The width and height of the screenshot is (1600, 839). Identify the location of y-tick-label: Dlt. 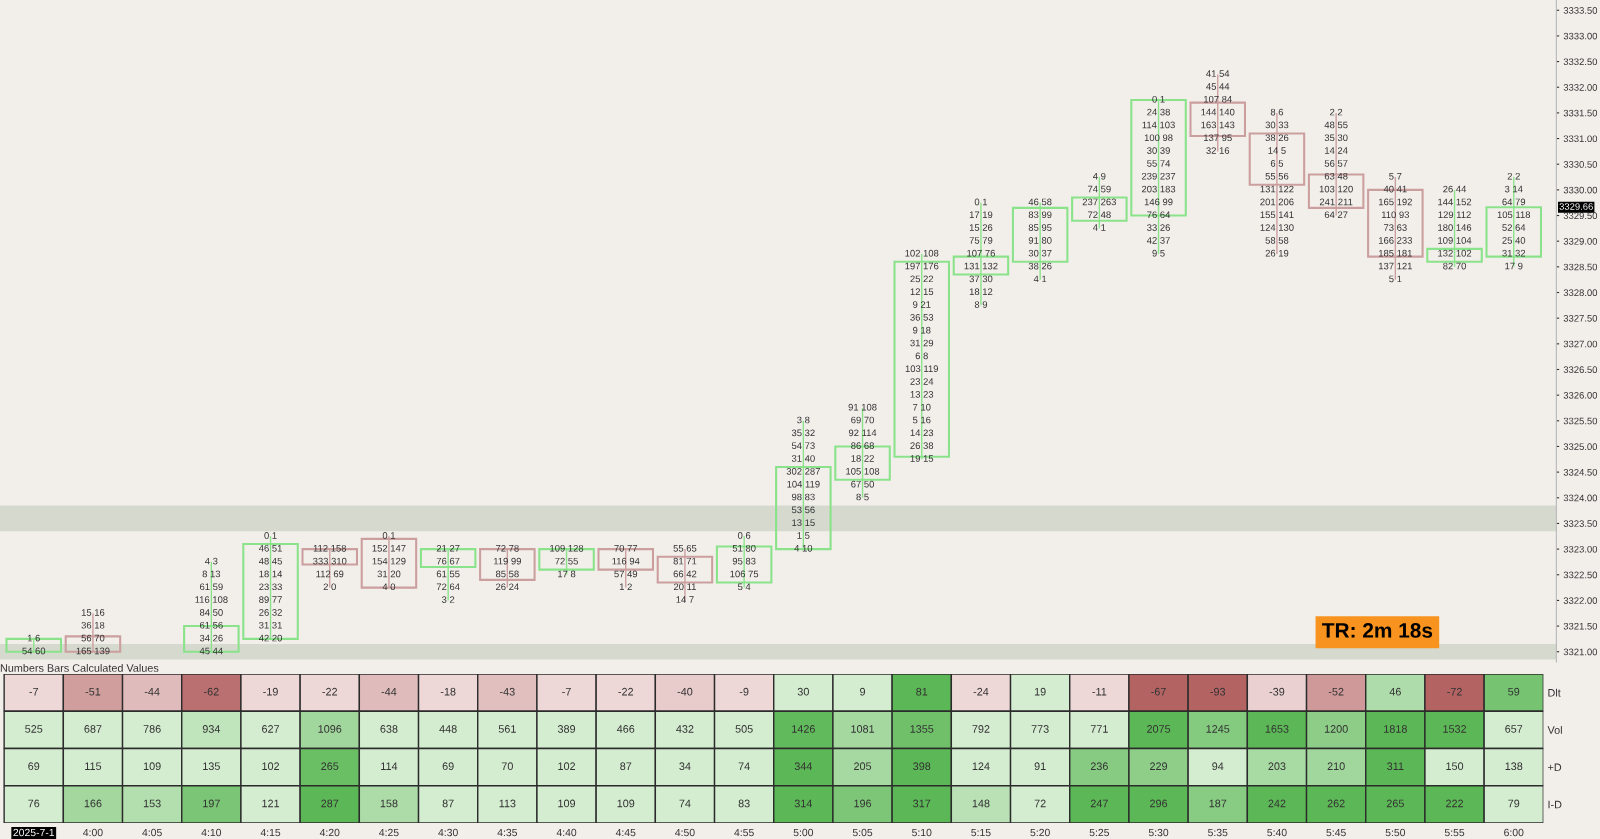
(1554, 692).